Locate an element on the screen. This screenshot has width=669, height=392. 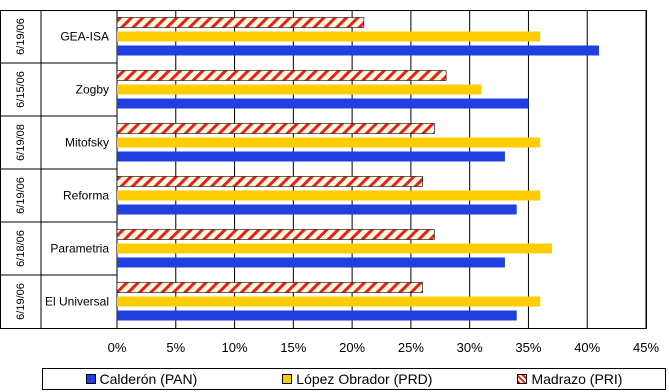
category-label: Parametria is located at coordinates (79, 249).